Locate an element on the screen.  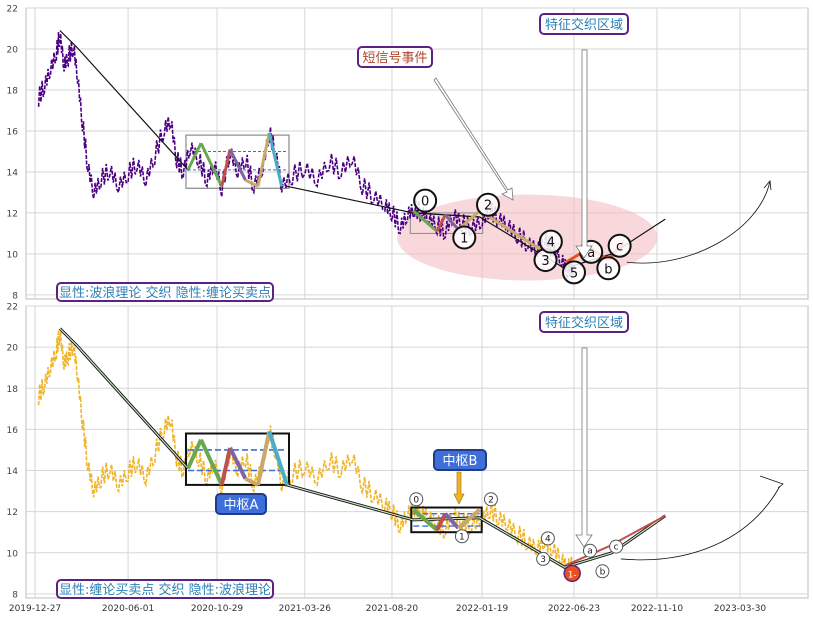
short-signal-label: 短信号事件 is located at coordinates (394, 58).